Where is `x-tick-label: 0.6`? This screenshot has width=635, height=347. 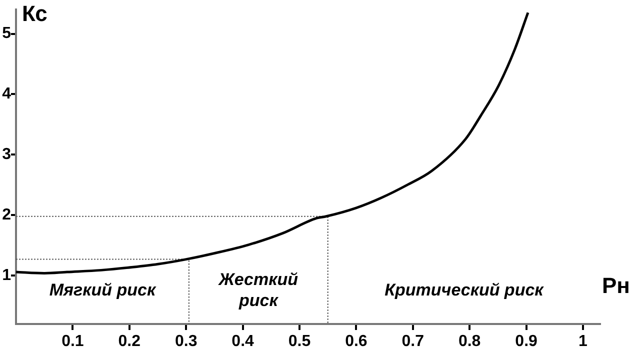 x-tick-label: 0.6 is located at coordinates (356, 340).